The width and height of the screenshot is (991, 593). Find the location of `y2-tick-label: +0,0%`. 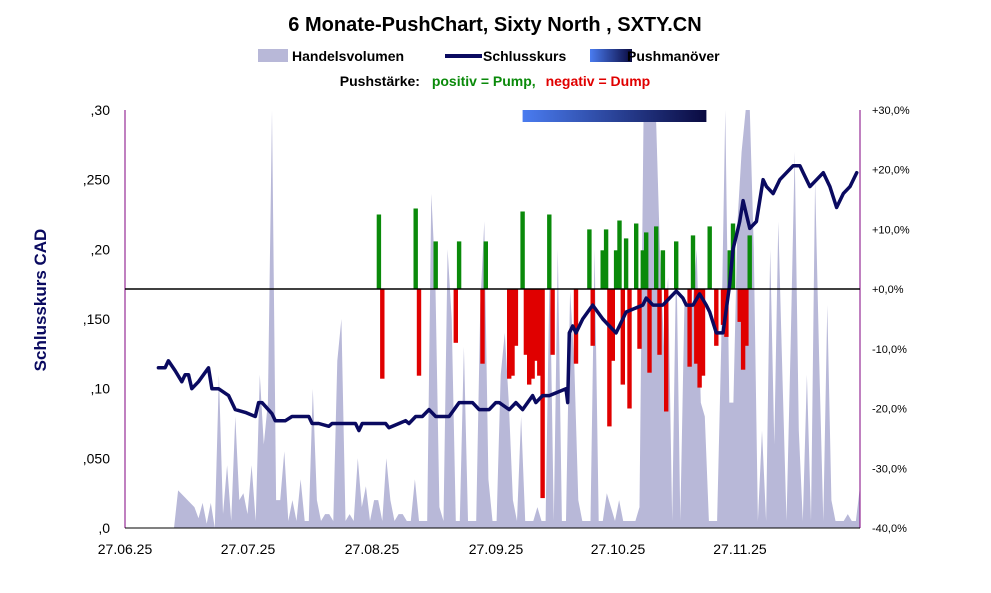

y2-tick-label: +0,0% is located at coordinates (888, 290).